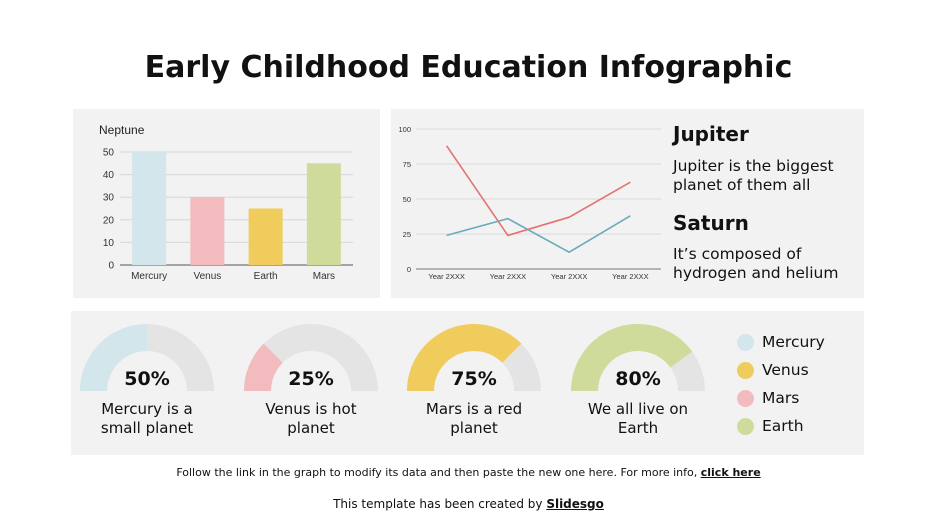 Image resolution: width=937 pixels, height=527 pixels. I want to click on donut-percent-earth: 80%, so click(638, 379).